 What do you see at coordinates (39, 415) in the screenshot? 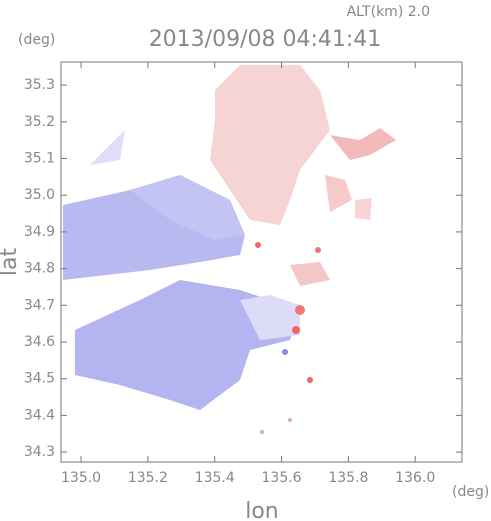
I see `y-tick-label: 34.4` at bounding box center [39, 415].